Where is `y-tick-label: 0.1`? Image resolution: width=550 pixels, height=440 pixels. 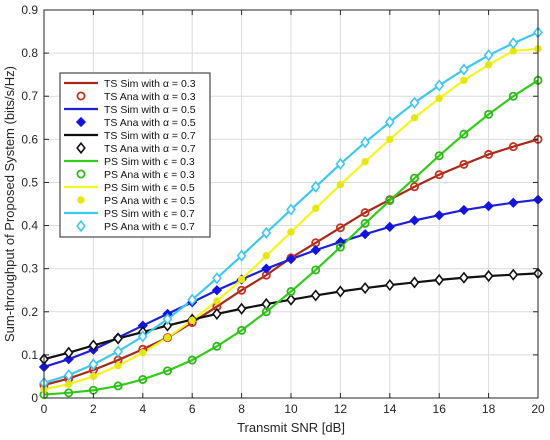 y-tick-label: 0.1 is located at coordinates (29, 355).